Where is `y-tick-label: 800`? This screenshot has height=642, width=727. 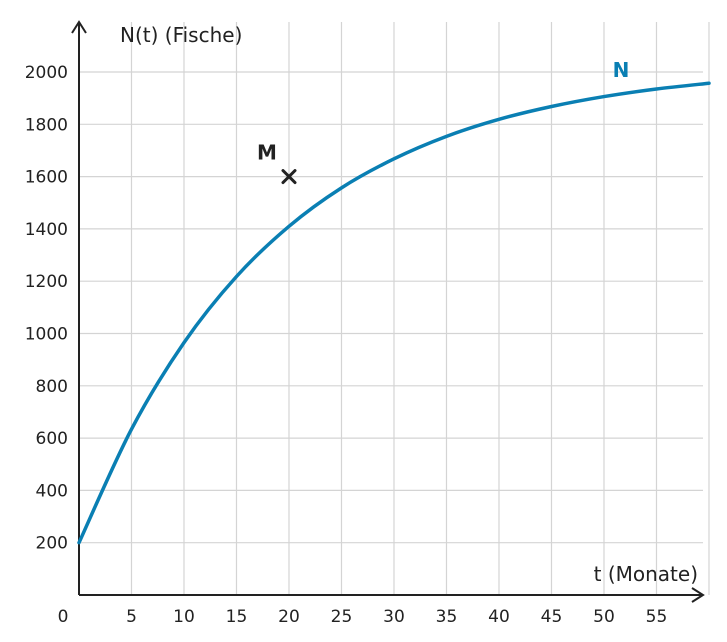 y-tick-label: 800 is located at coordinates (52, 387).